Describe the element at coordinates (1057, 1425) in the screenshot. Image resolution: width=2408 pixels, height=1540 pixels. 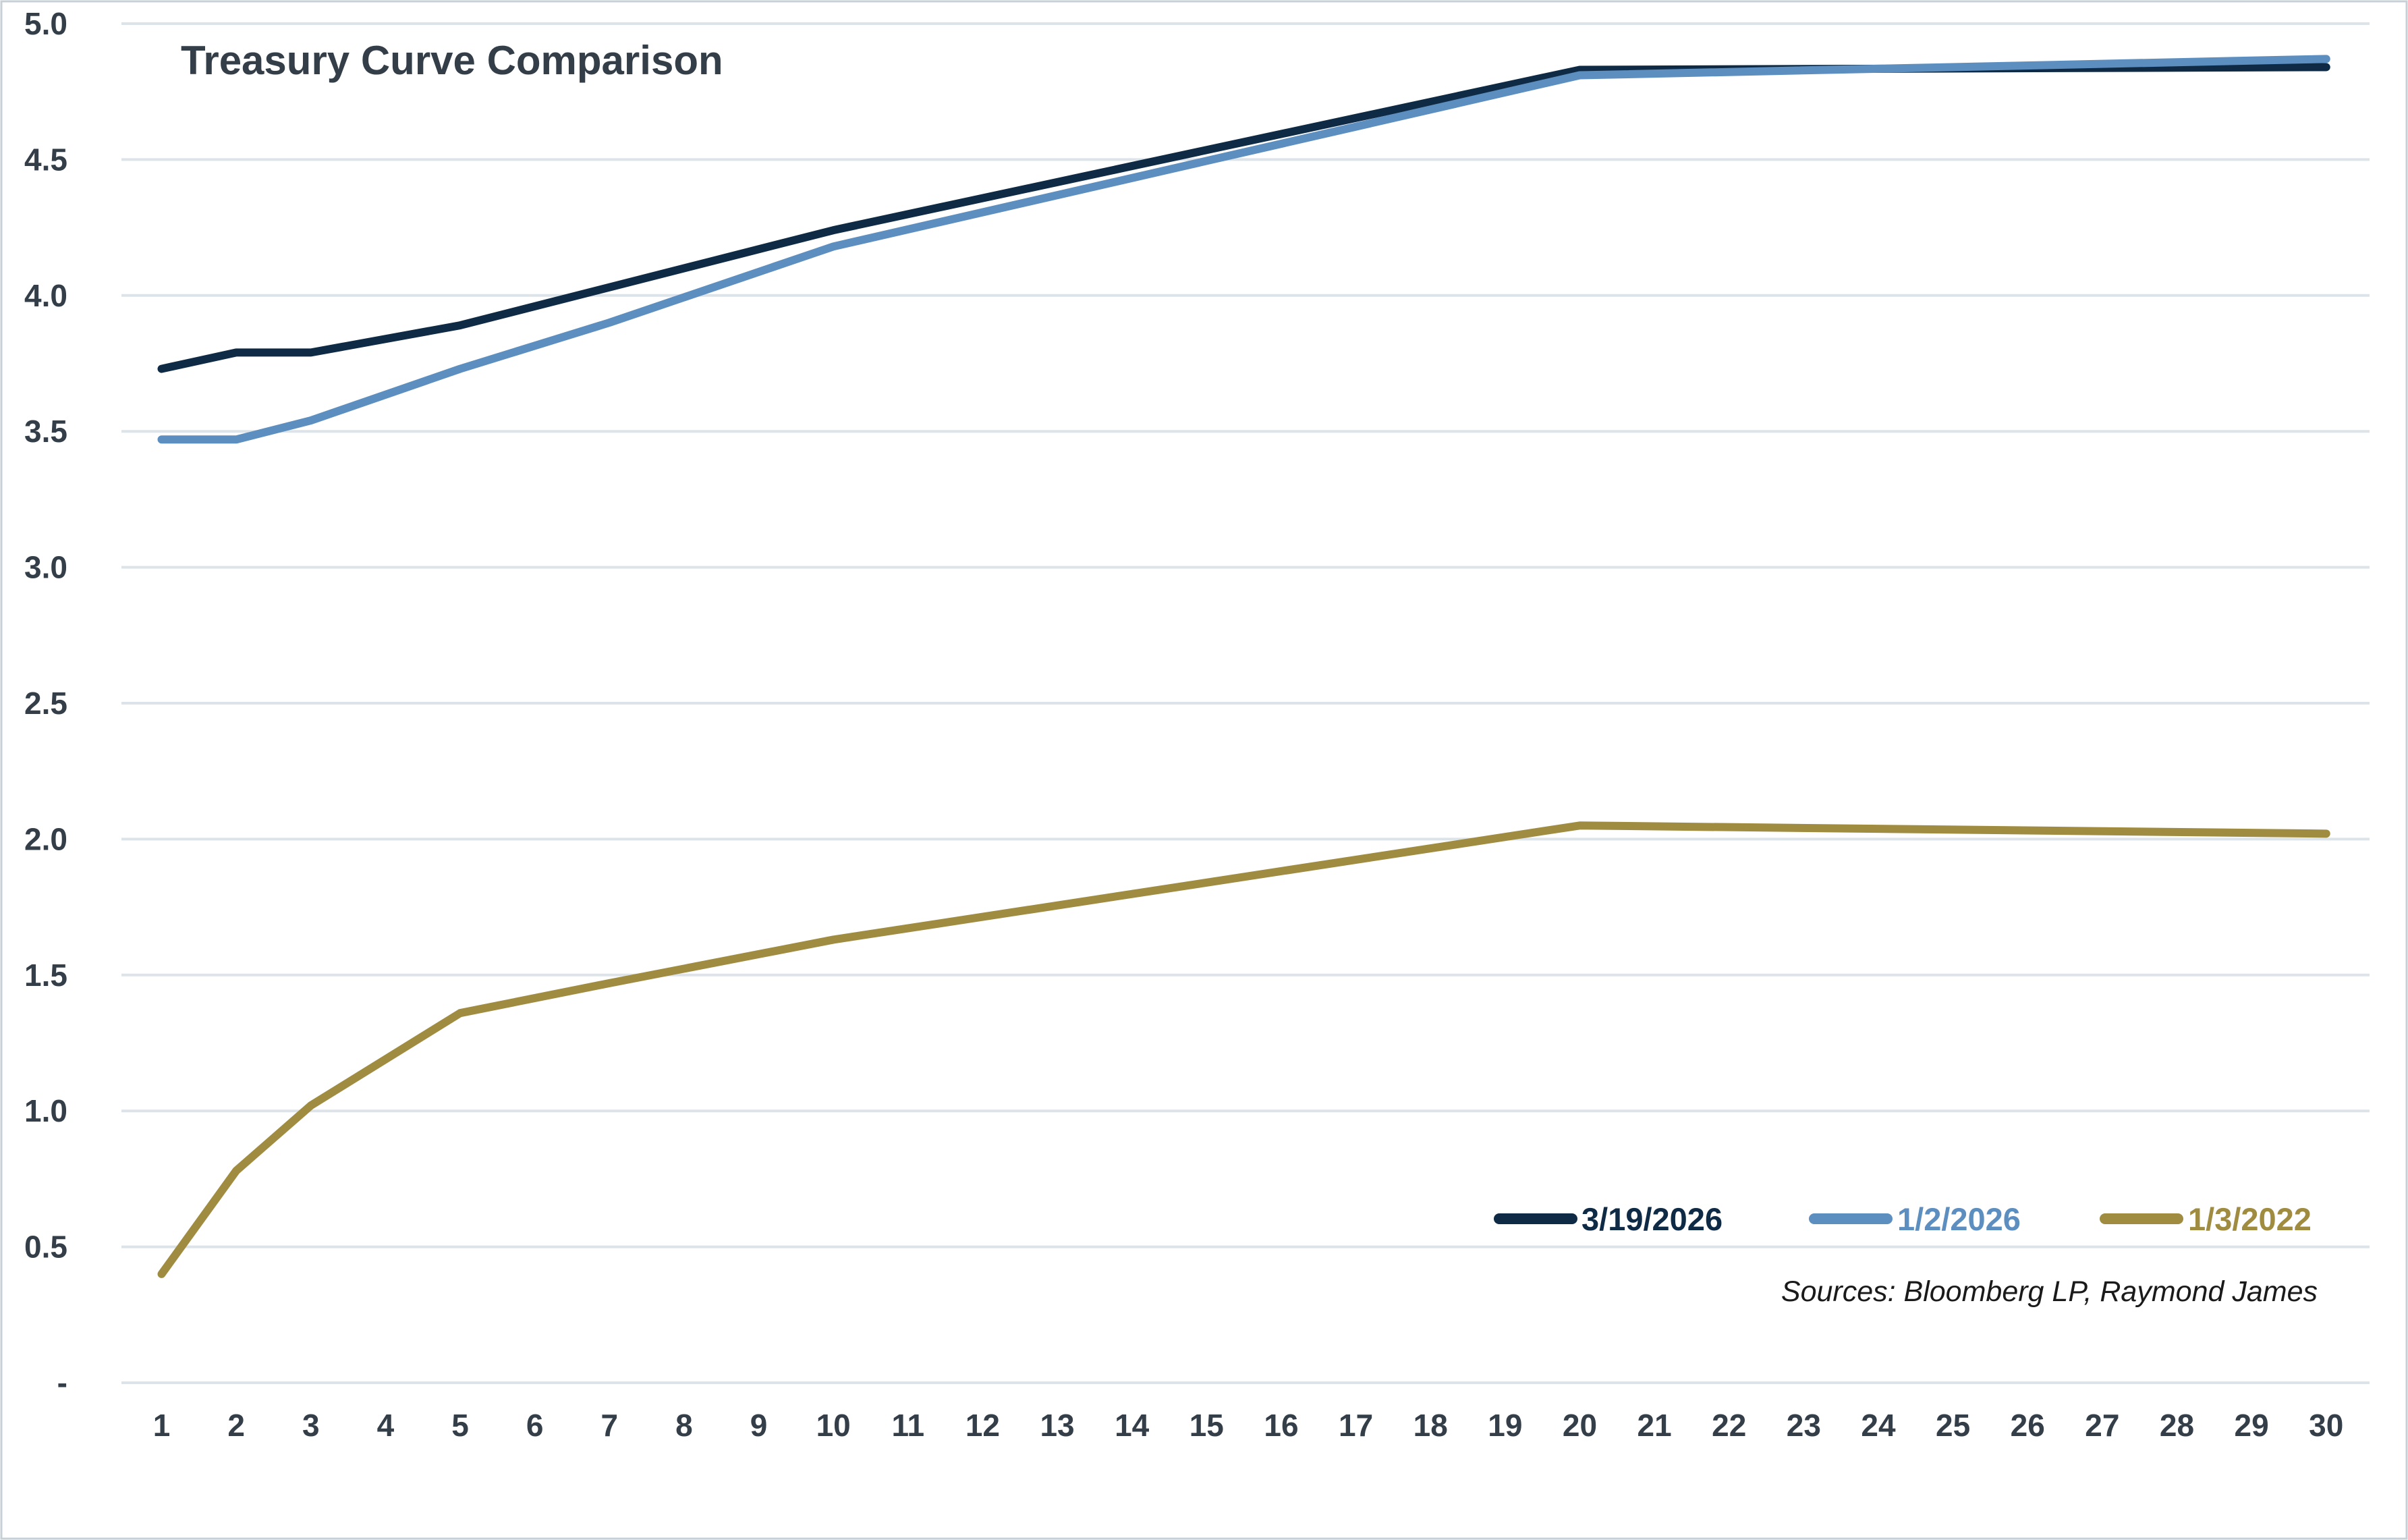
I see `x-tick-label-13: 13` at that location.